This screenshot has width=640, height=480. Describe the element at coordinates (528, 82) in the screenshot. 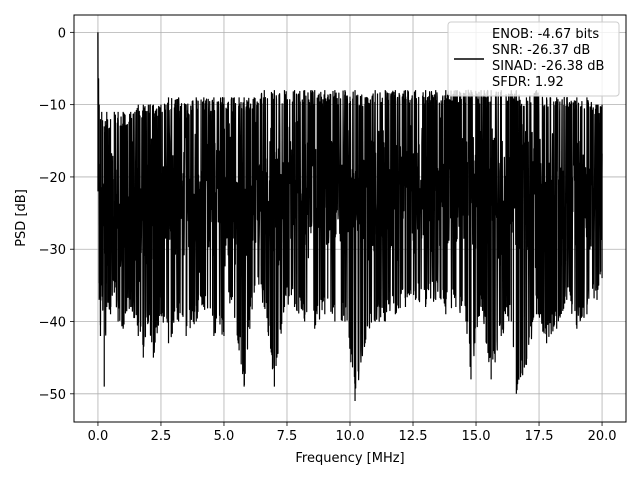

I see `legend-sfdr: SFDR: 1.92` at that location.